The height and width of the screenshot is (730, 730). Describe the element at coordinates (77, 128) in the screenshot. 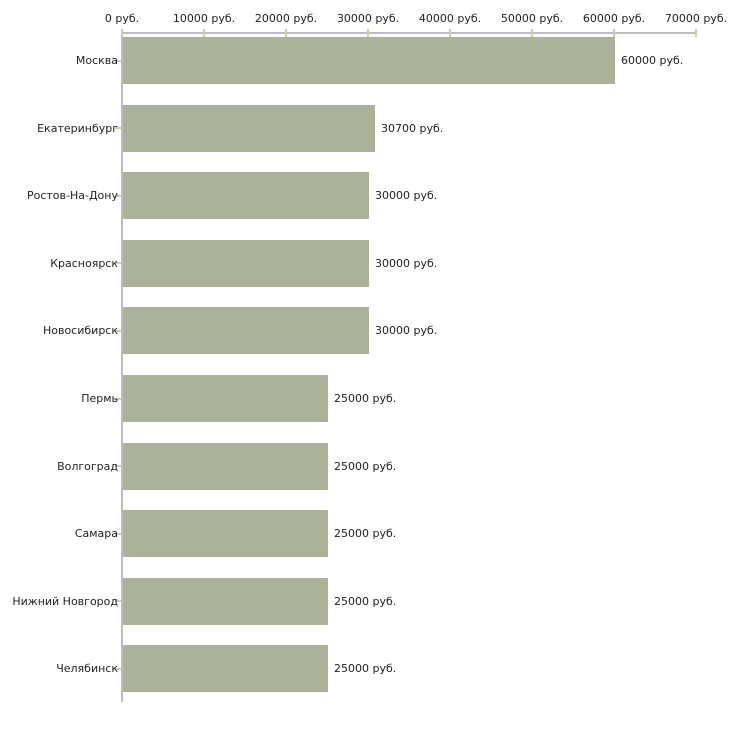

I see `category-label: Екатеринбург` at that location.